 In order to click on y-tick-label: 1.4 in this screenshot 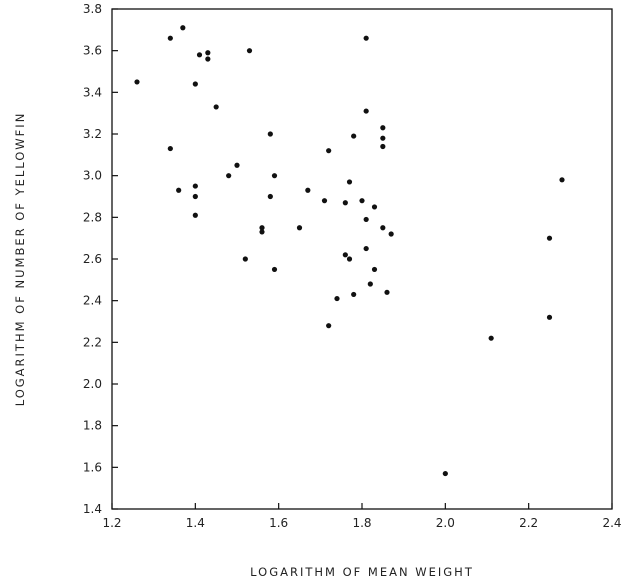, I will do `click(92, 509)`.